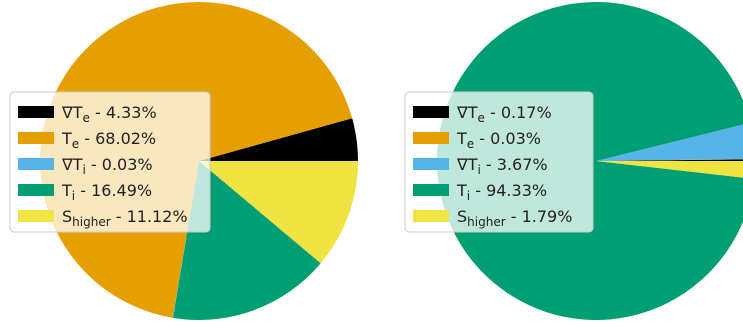 Image resolution: width=743 pixels, height=324 pixels. What do you see at coordinates (109, 114) in the screenshot?
I see `legend-label: ∇Te - 4.33%` at bounding box center [109, 114].